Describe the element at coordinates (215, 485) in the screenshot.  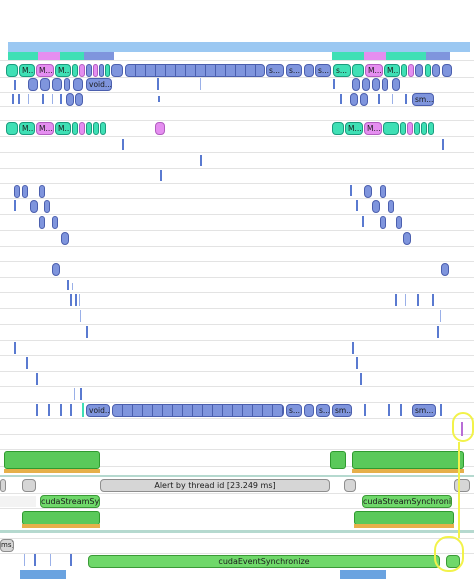
I see `alert-bar: Alert by thread id [23.249 ms]` at that location.